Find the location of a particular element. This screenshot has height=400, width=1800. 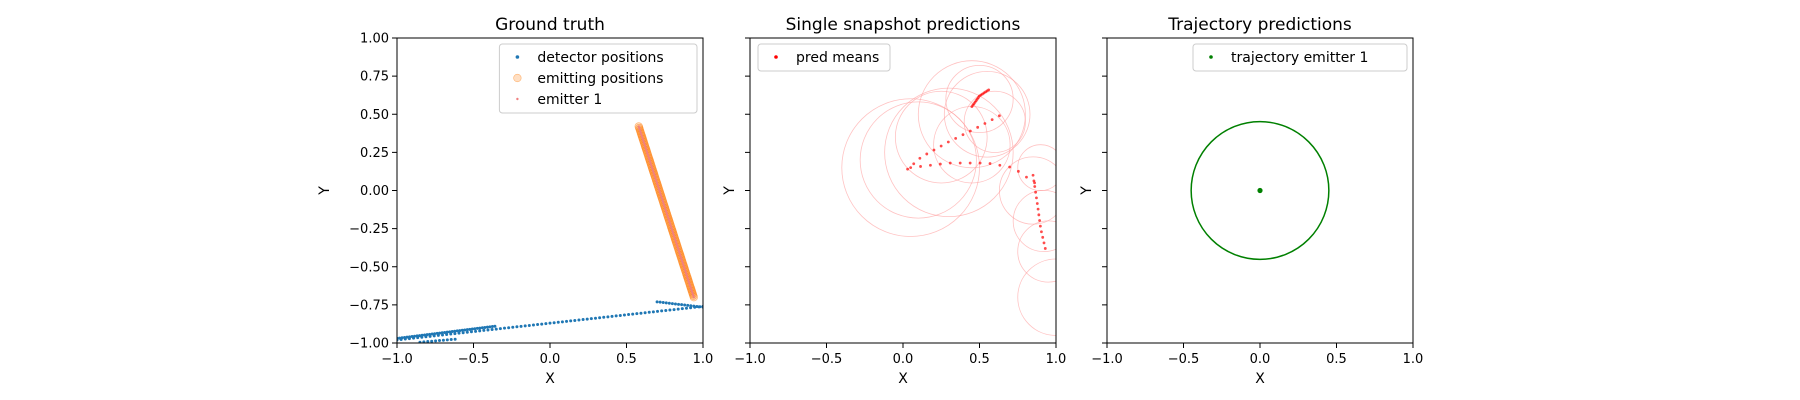

y-tick-label: 0.75 is located at coordinates (374, 77).